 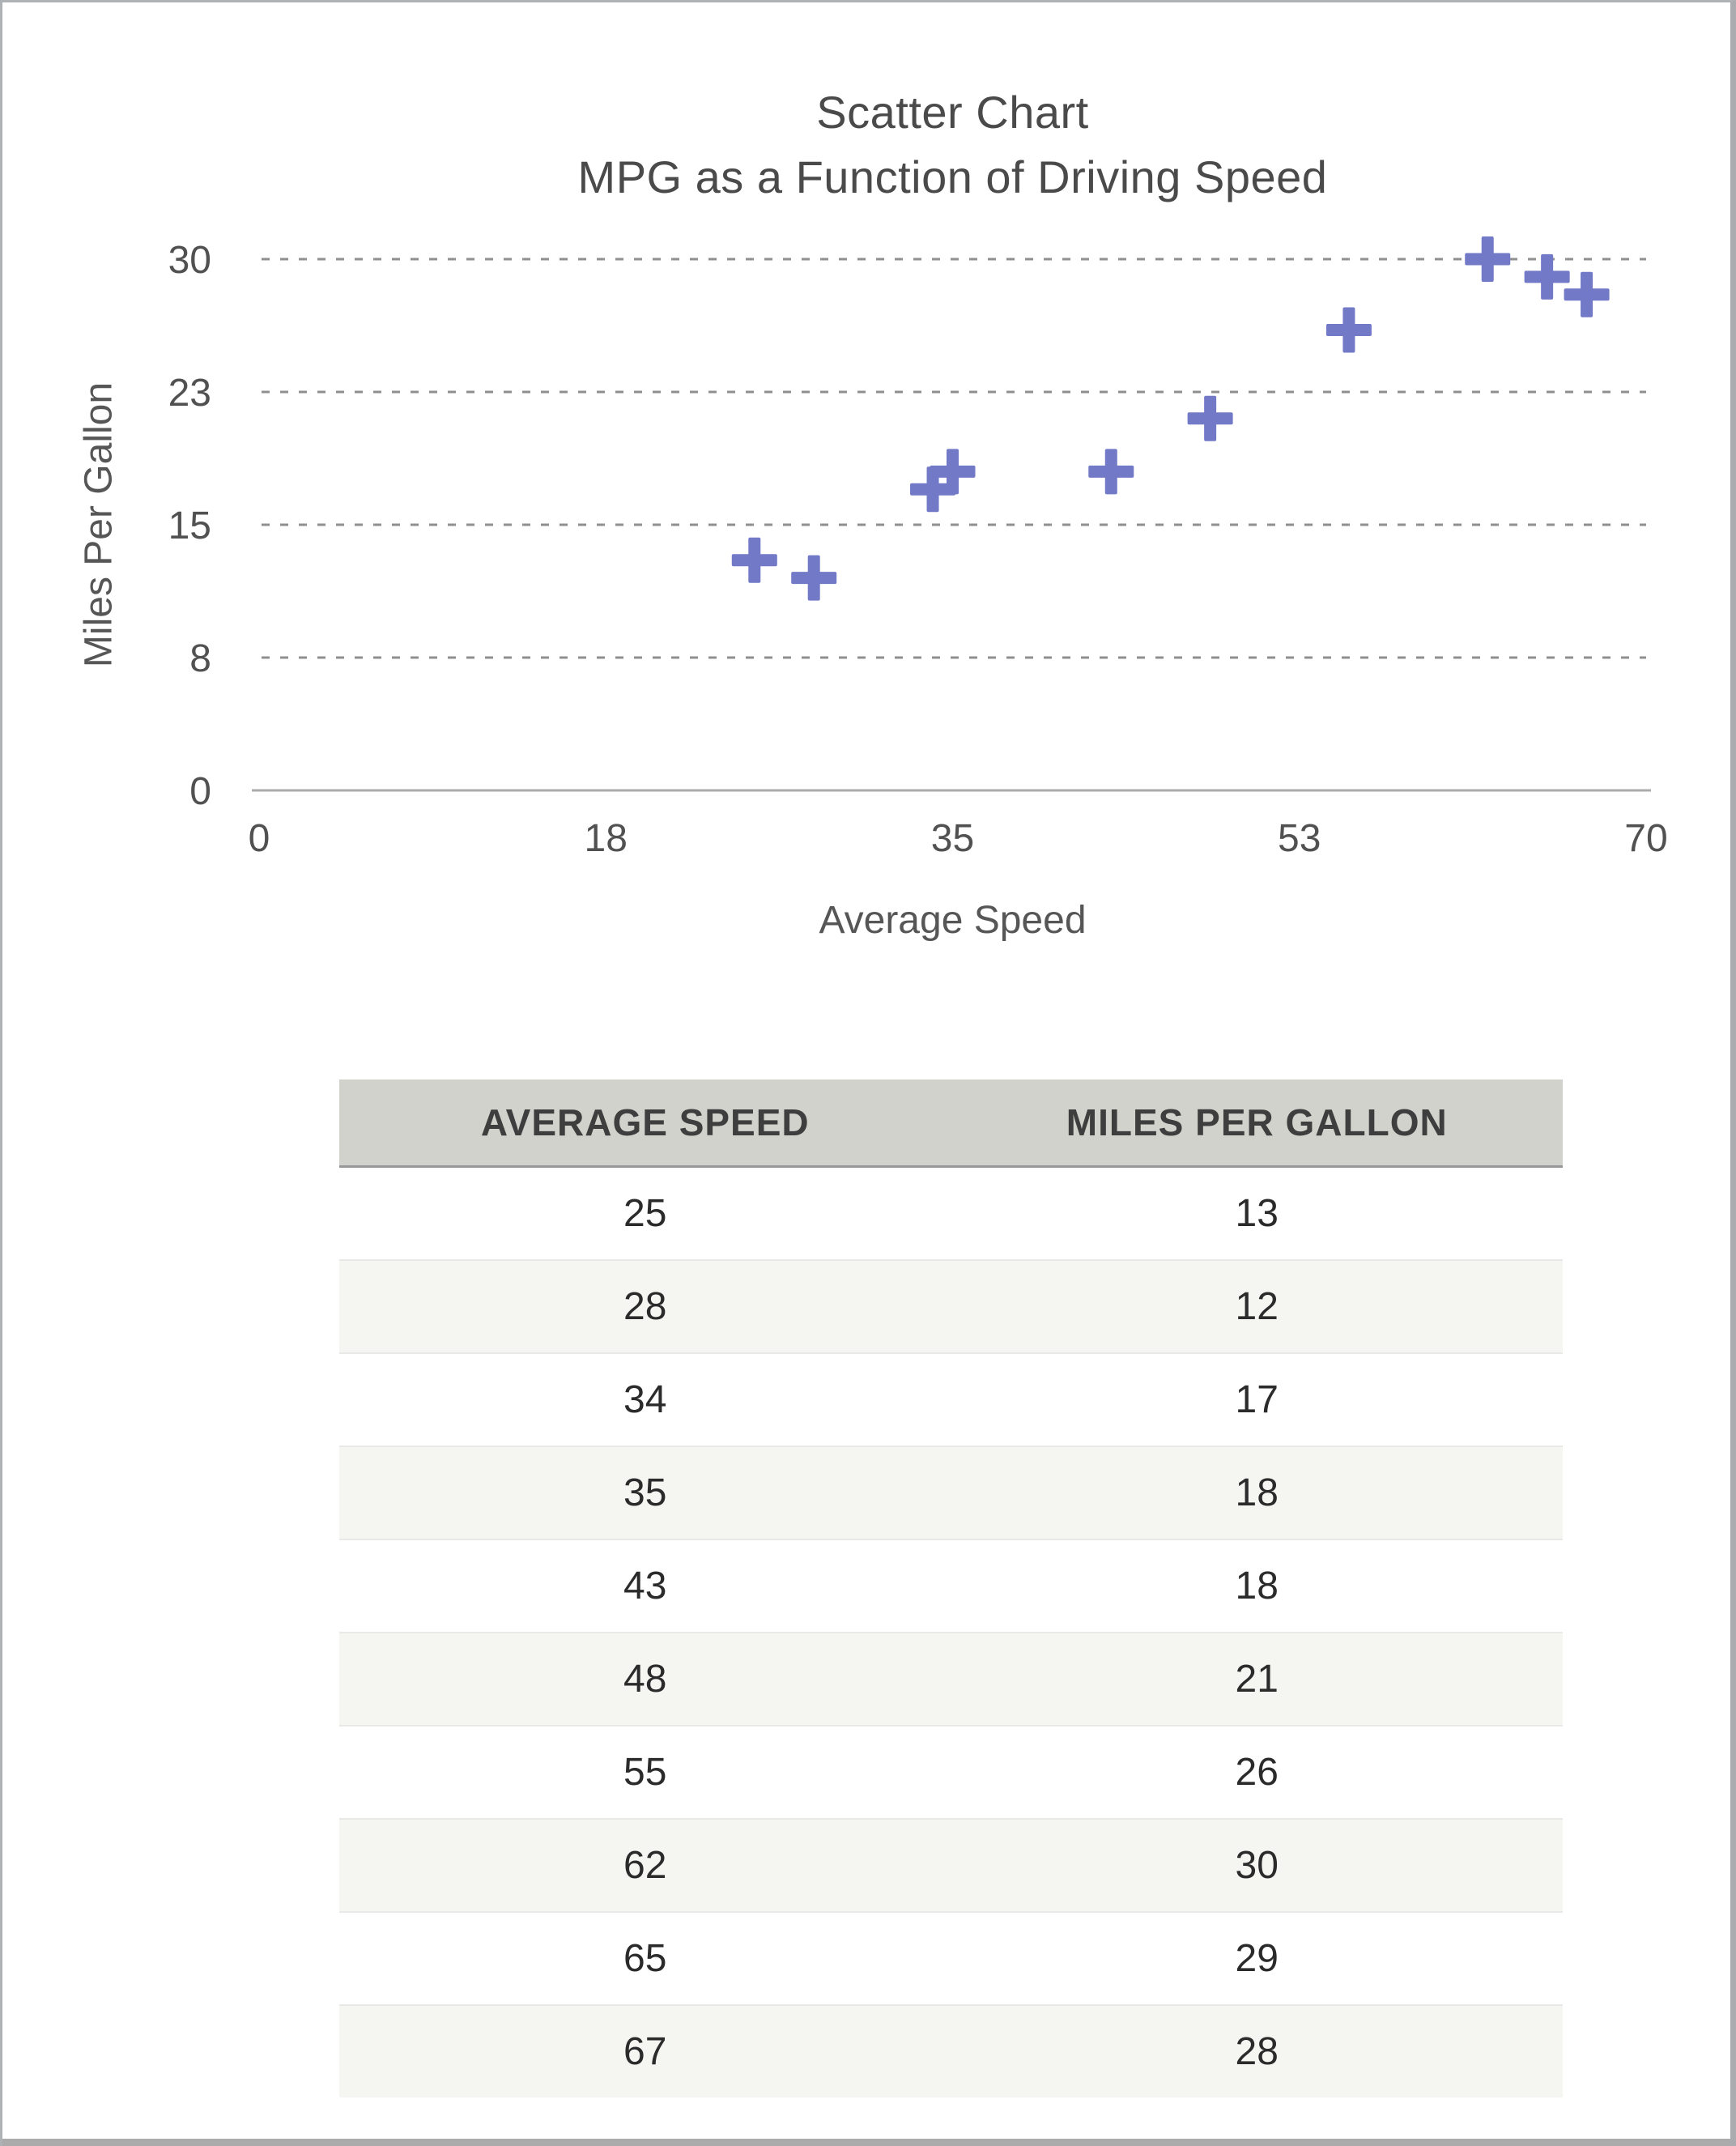 I want to click on window-bottom-edge, so click(x=866, y=2142).